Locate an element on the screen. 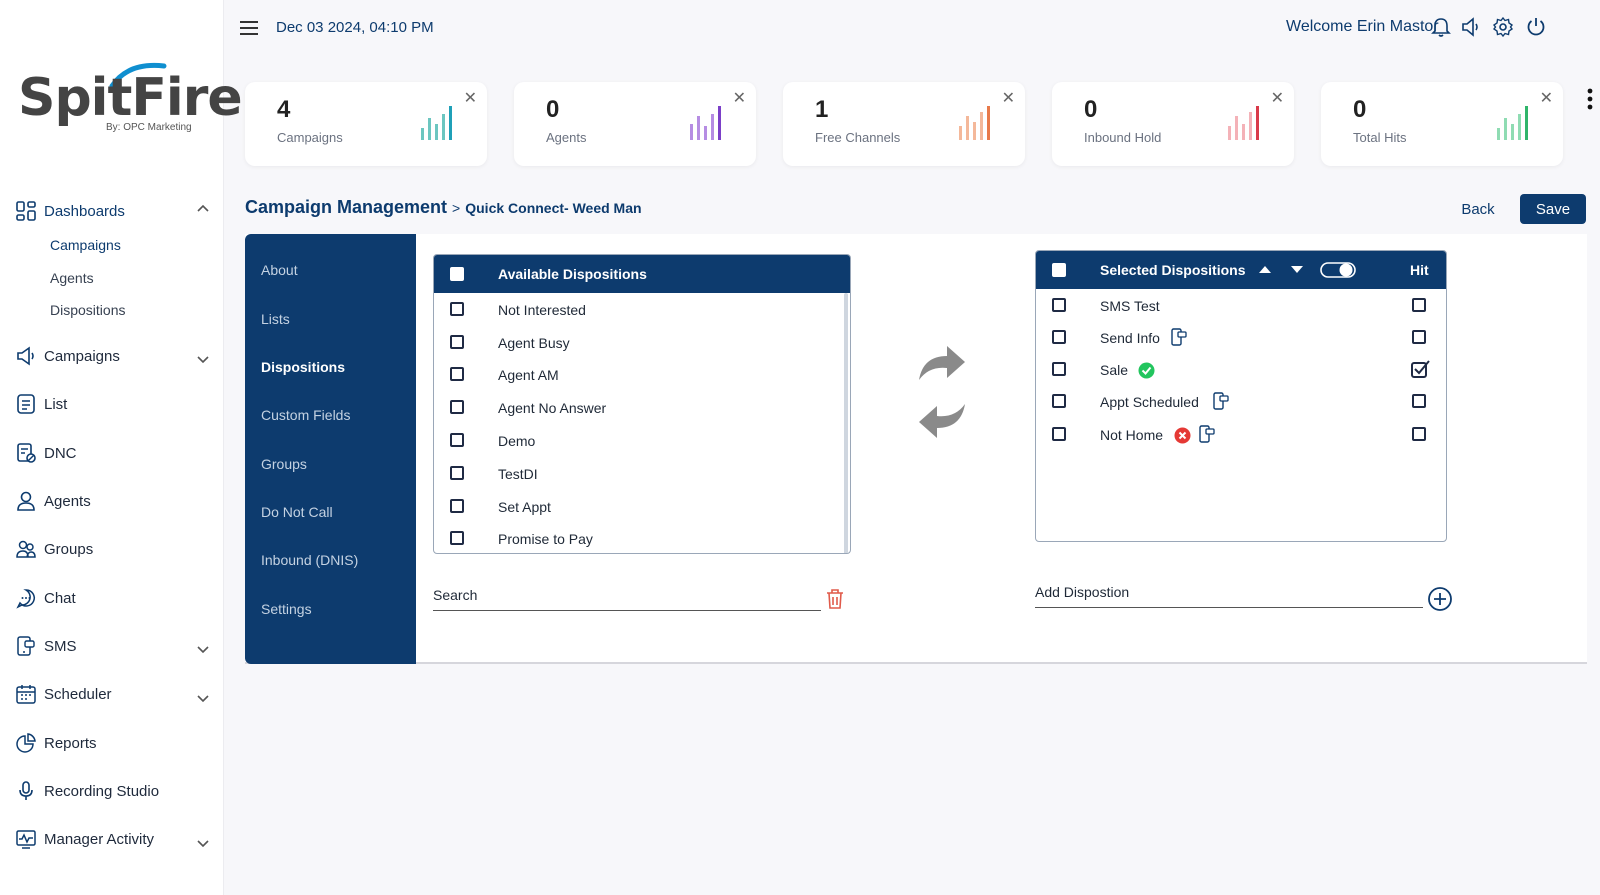 The image size is (1600, 895). item-label: Send Info is located at coordinates (1130, 338).